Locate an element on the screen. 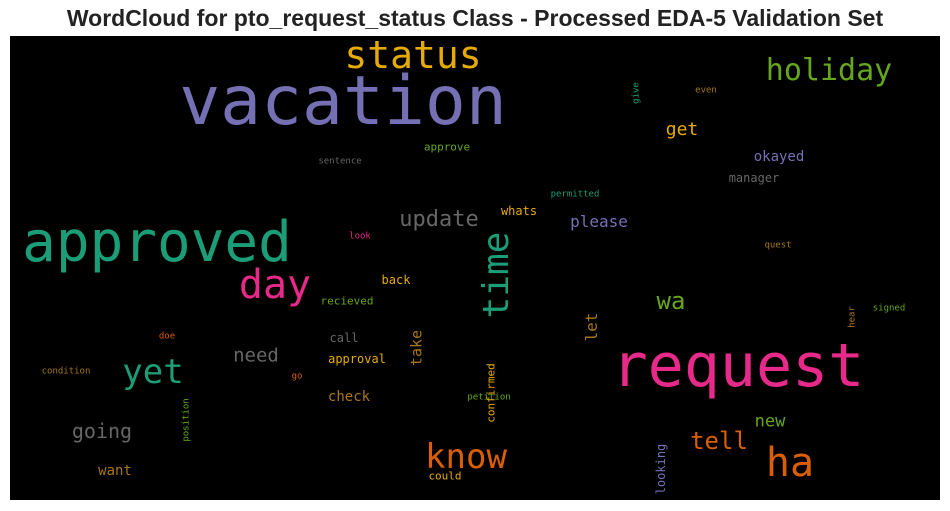  word-check: check is located at coordinates (349, 397).